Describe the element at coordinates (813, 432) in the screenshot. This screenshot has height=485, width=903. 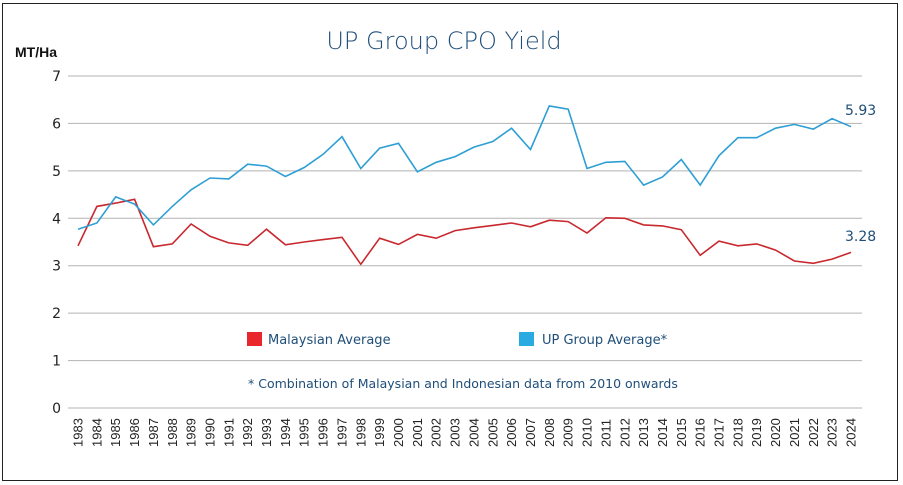
I see `x-tick-label: 2022` at that location.